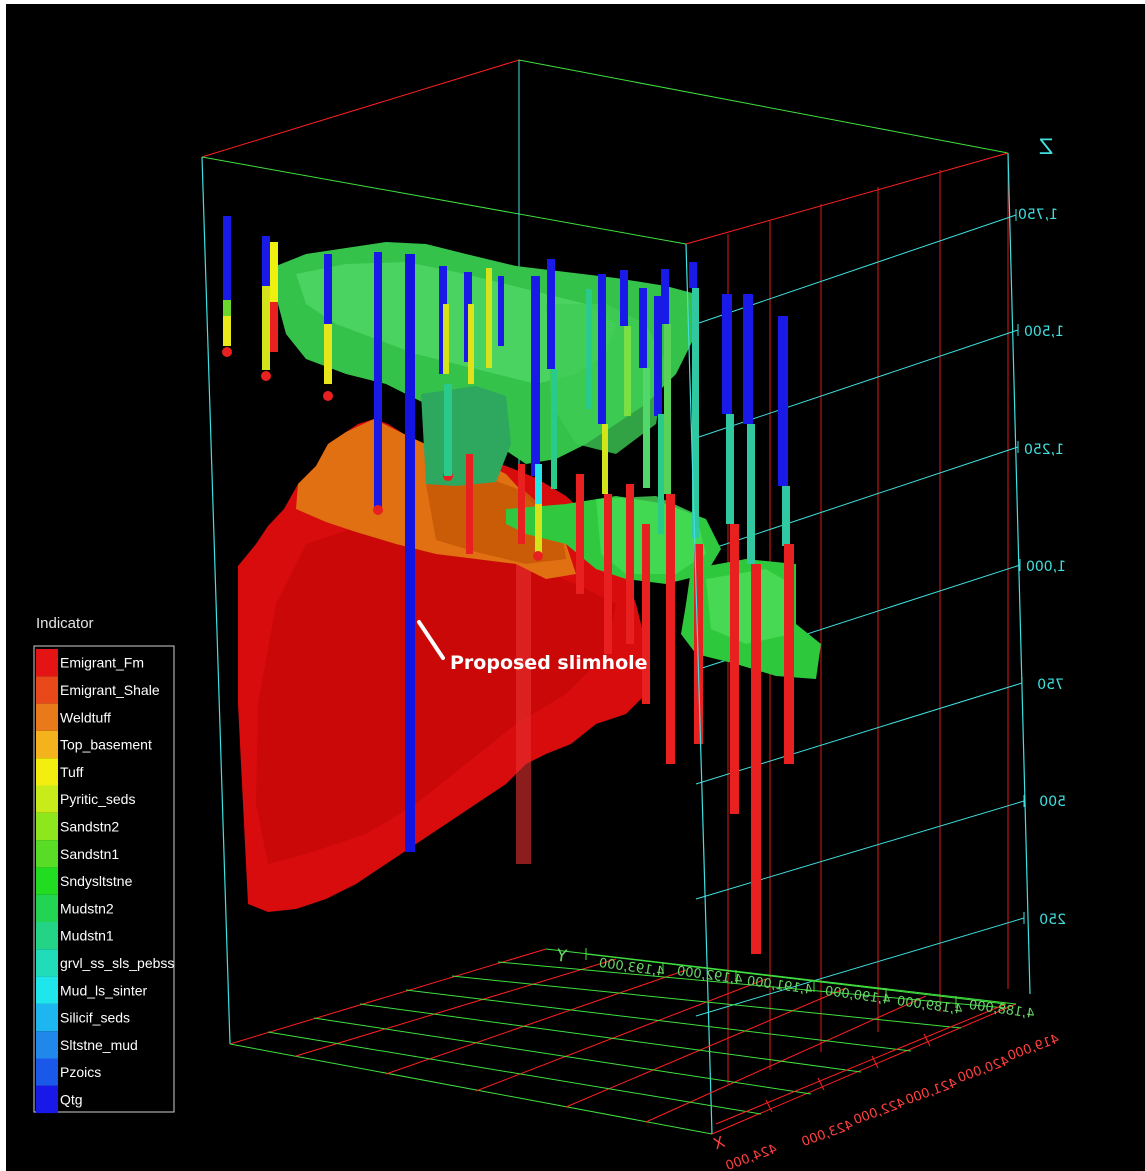 This screenshot has height=1171, width=1145. Describe the element at coordinates (1042, 531) in the screenshot. I see `z-axis-labels: Z 1,750 1,500 1,250 1,000 750 500 250` at that location.